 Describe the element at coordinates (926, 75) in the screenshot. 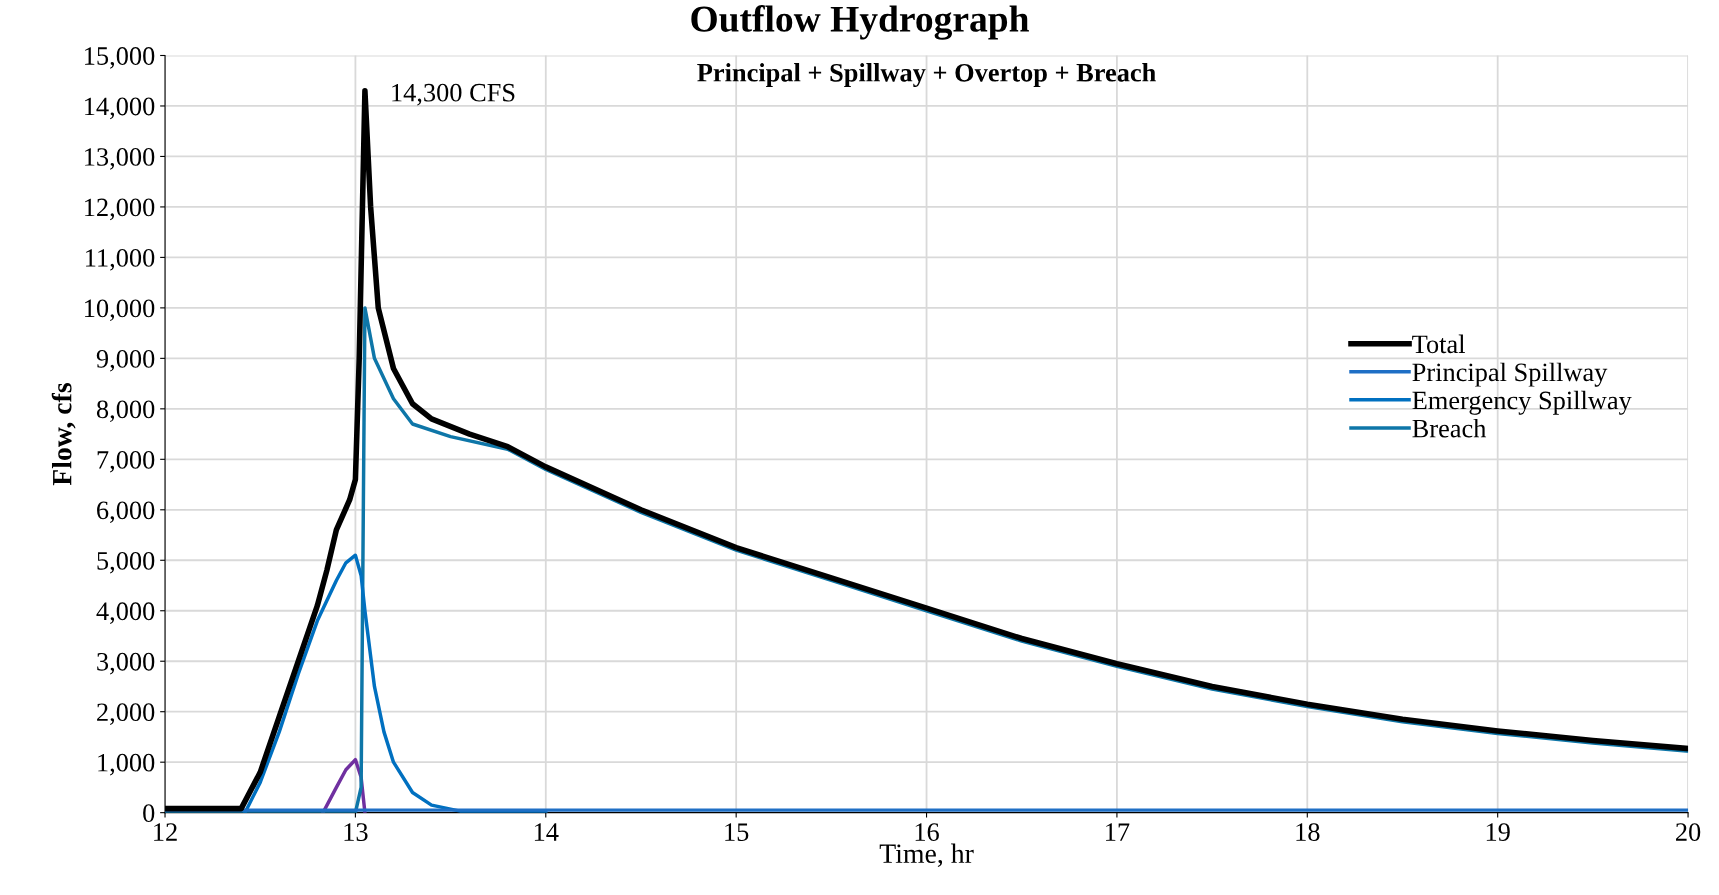

I see `chart-subtitle: Principal + Spillway + Overtop + Breach` at that location.